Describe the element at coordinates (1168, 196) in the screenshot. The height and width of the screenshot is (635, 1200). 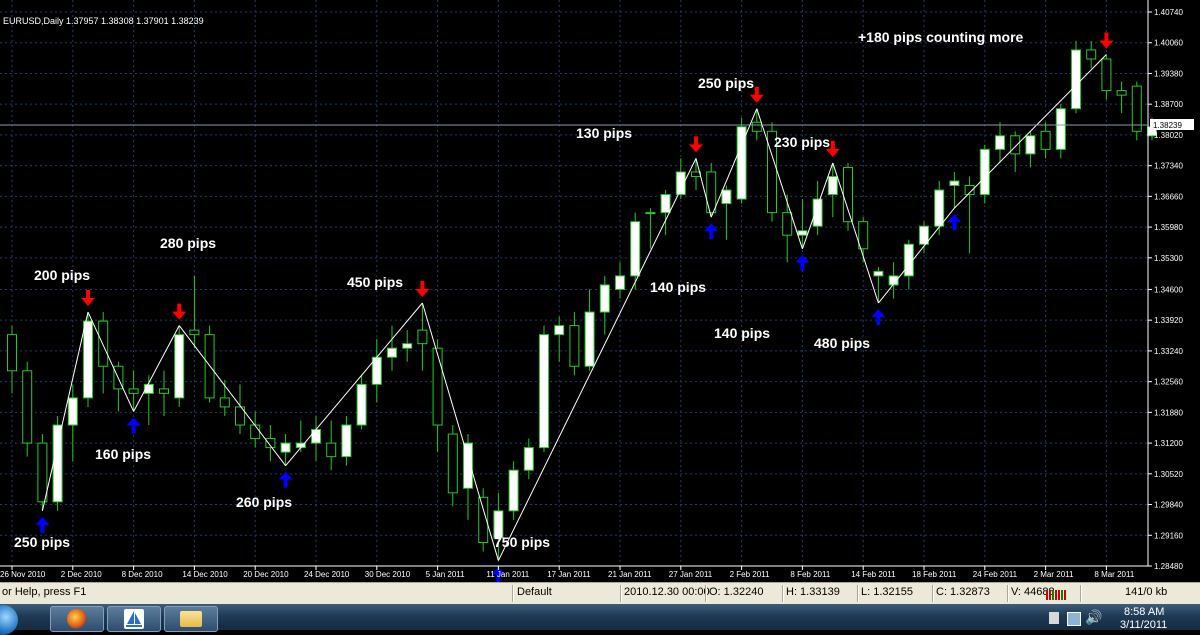
I see `price-tick-label: 1.36660` at that location.